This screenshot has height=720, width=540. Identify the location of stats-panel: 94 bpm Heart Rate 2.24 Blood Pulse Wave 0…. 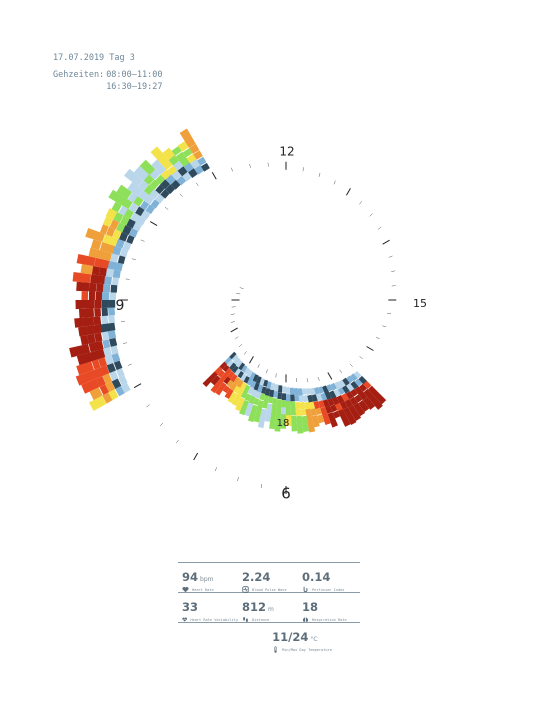
(269, 607).